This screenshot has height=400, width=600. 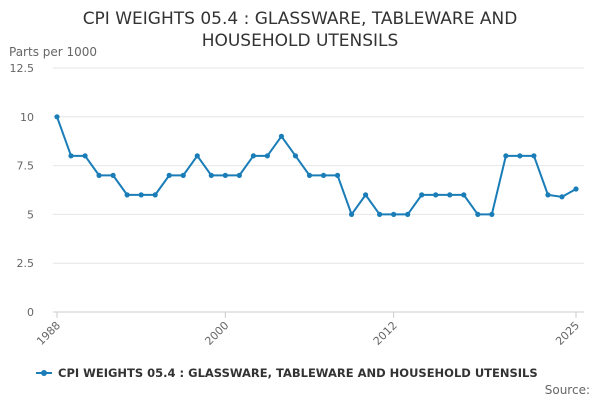 What do you see at coordinates (22, 68) in the screenshot?
I see `y-tick-label: 12.5` at bounding box center [22, 68].